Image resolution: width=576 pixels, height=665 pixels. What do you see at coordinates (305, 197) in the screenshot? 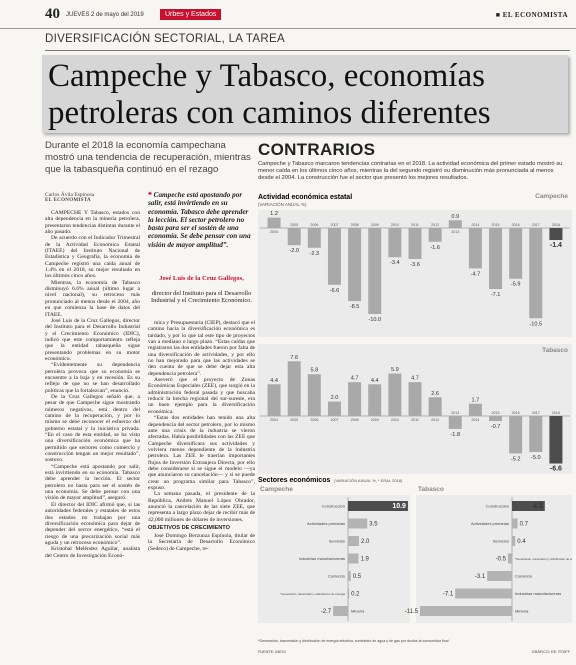
I see `chart-title: Actividad económica estatal` at bounding box center [305, 197].